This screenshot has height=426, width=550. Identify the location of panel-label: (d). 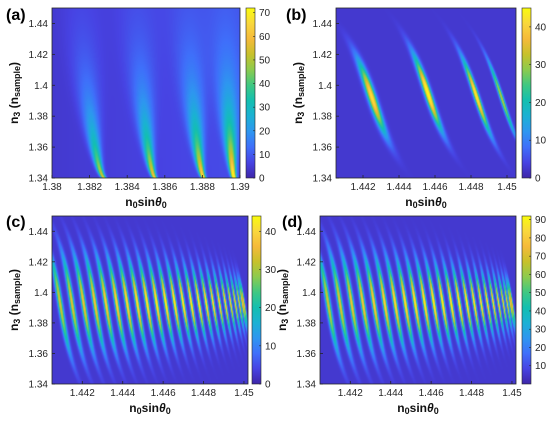
(292, 222).